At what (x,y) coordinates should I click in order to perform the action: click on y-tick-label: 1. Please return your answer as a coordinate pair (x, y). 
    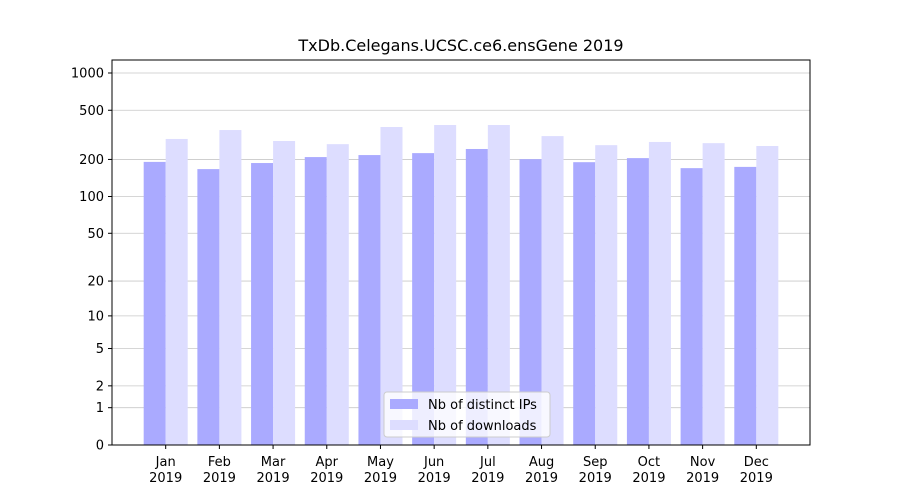
    Looking at the image, I should click on (100, 408).